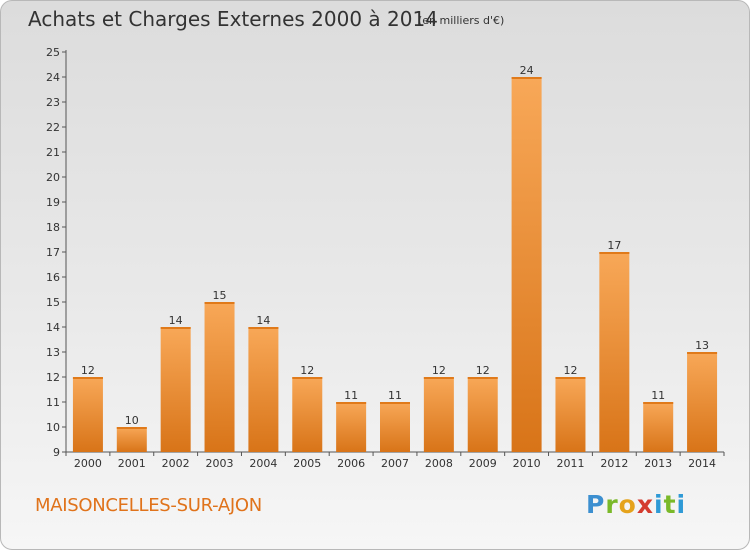  I want to click on bar-2009, so click(482, 414).